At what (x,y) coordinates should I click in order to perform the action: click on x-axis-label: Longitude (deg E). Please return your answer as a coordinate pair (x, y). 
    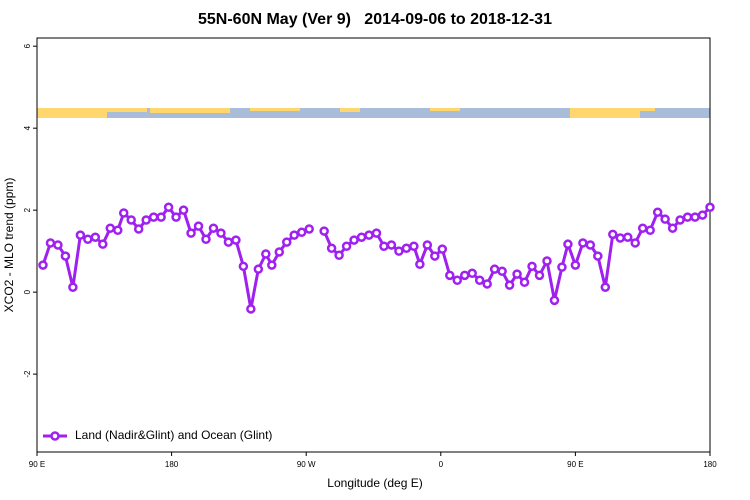
    Looking at the image, I should click on (374, 483).